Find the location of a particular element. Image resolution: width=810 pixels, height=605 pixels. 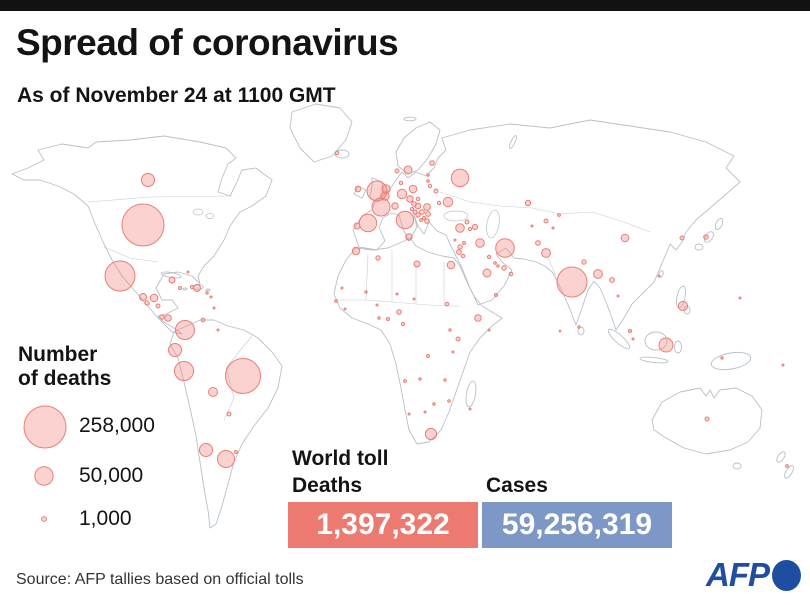

death-bubble-puerto-rico is located at coordinates (207, 293).